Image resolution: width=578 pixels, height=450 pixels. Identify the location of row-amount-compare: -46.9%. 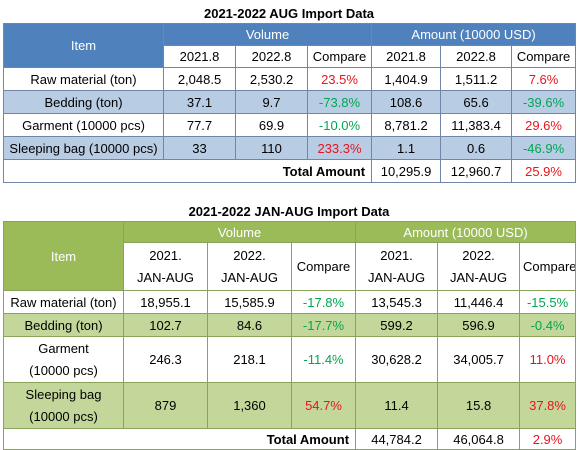
(544, 148).